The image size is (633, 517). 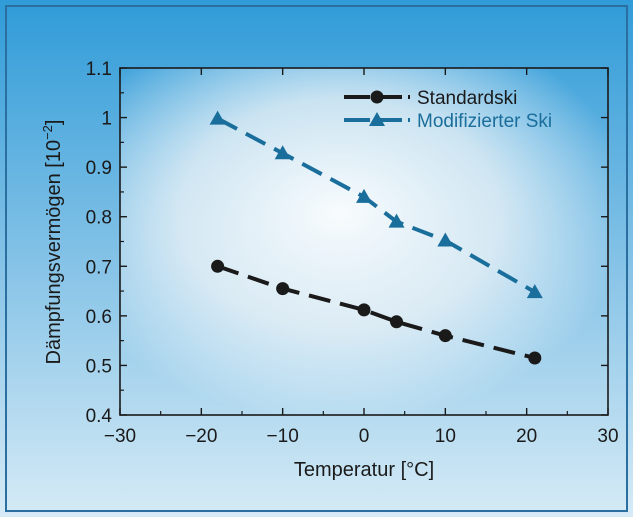 What do you see at coordinates (283, 436) in the screenshot?
I see `x-tick-label: −10` at bounding box center [283, 436].